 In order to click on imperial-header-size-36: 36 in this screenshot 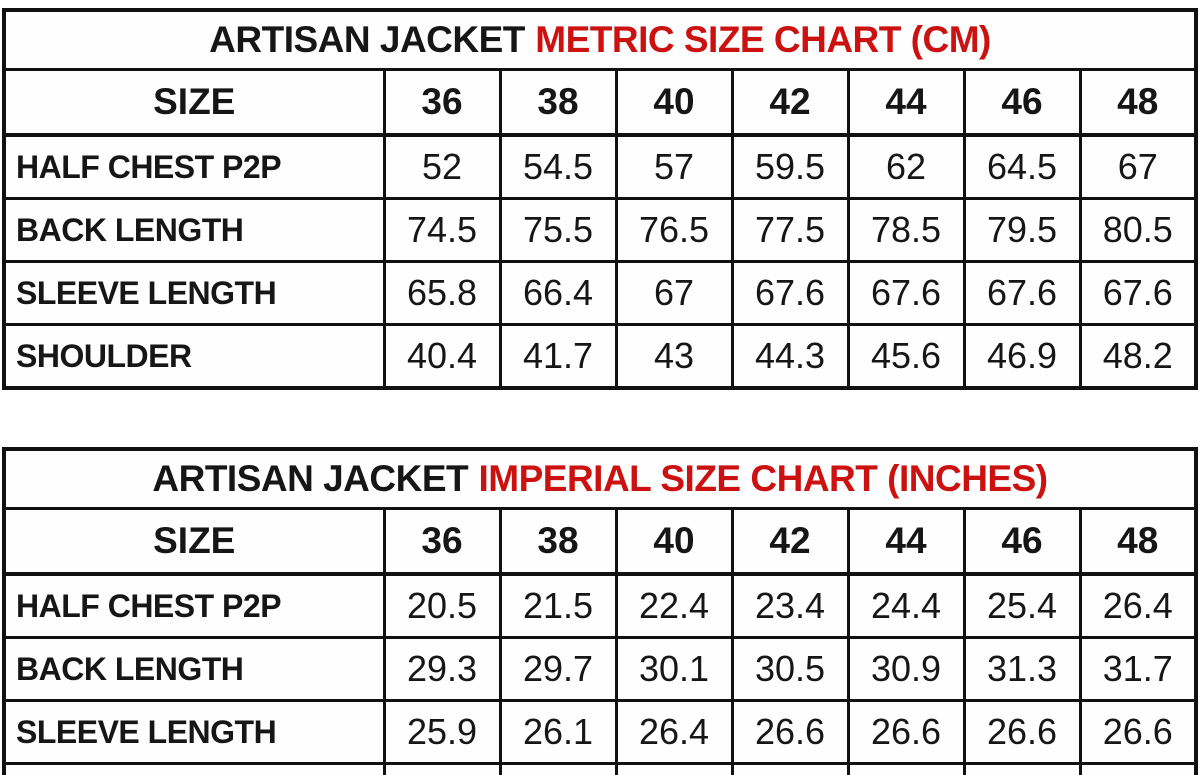, I will do `click(442, 541)`.